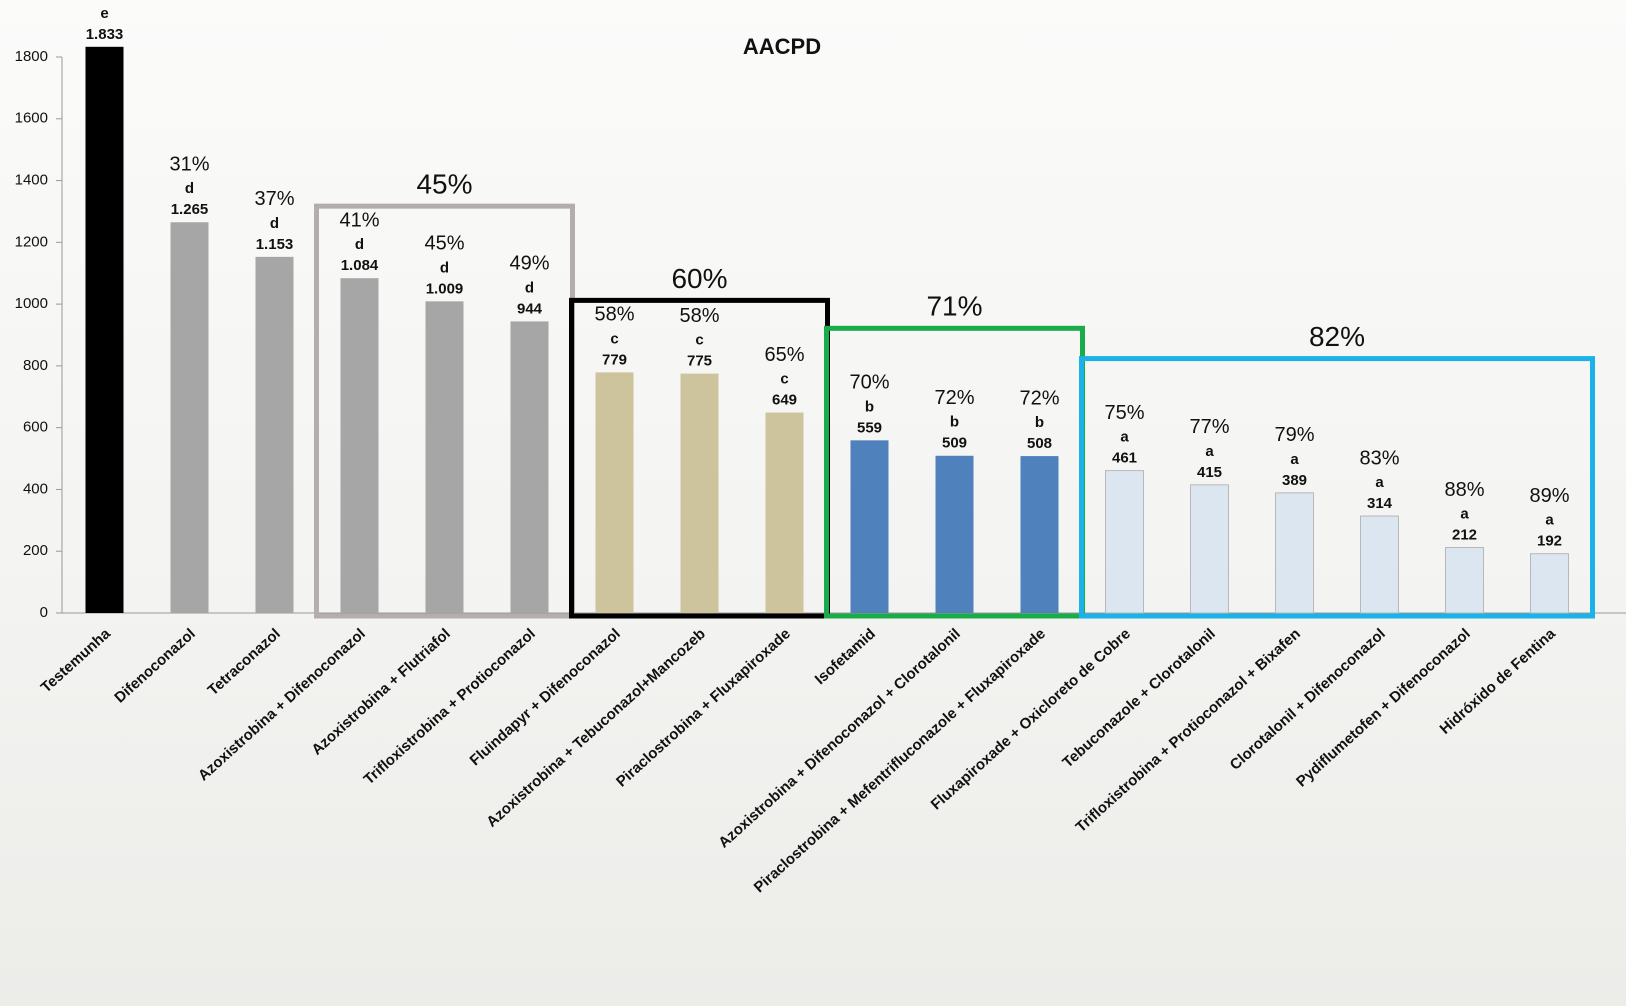 The width and height of the screenshot is (1626, 1006). Describe the element at coordinates (1464, 534) in the screenshot. I see `value-label: 212` at that location.